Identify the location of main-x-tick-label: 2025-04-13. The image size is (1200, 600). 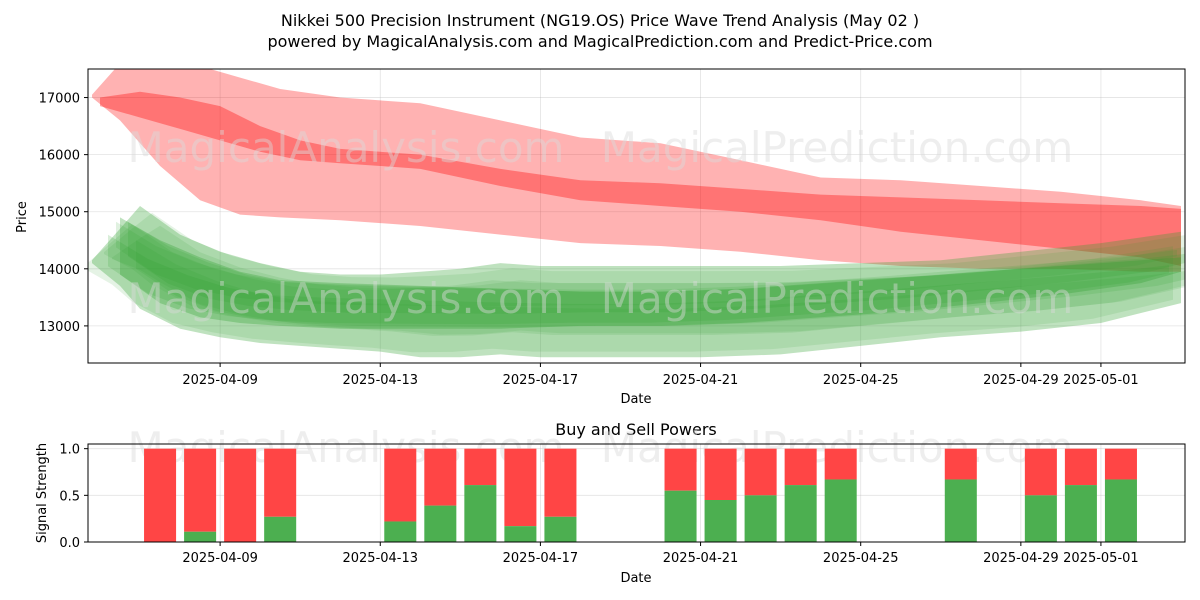
(380, 380).